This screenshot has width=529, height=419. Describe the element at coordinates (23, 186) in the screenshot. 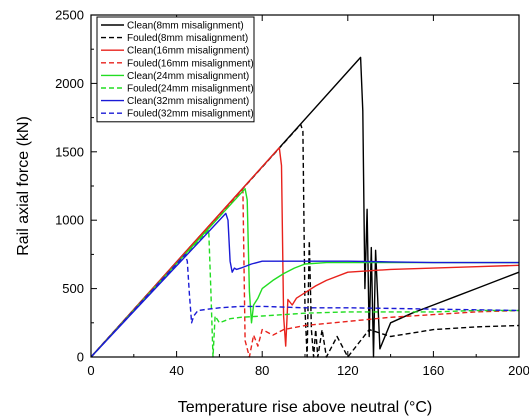

I see `y-axis-title: Rail axial force (kN)` at that location.